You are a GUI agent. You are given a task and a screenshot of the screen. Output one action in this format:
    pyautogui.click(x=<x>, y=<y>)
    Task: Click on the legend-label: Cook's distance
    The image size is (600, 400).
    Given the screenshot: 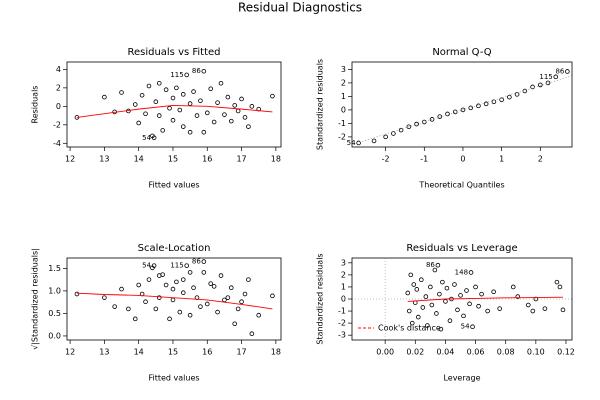 What is the action you would take?
    pyautogui.click(x=409, y=328)
    